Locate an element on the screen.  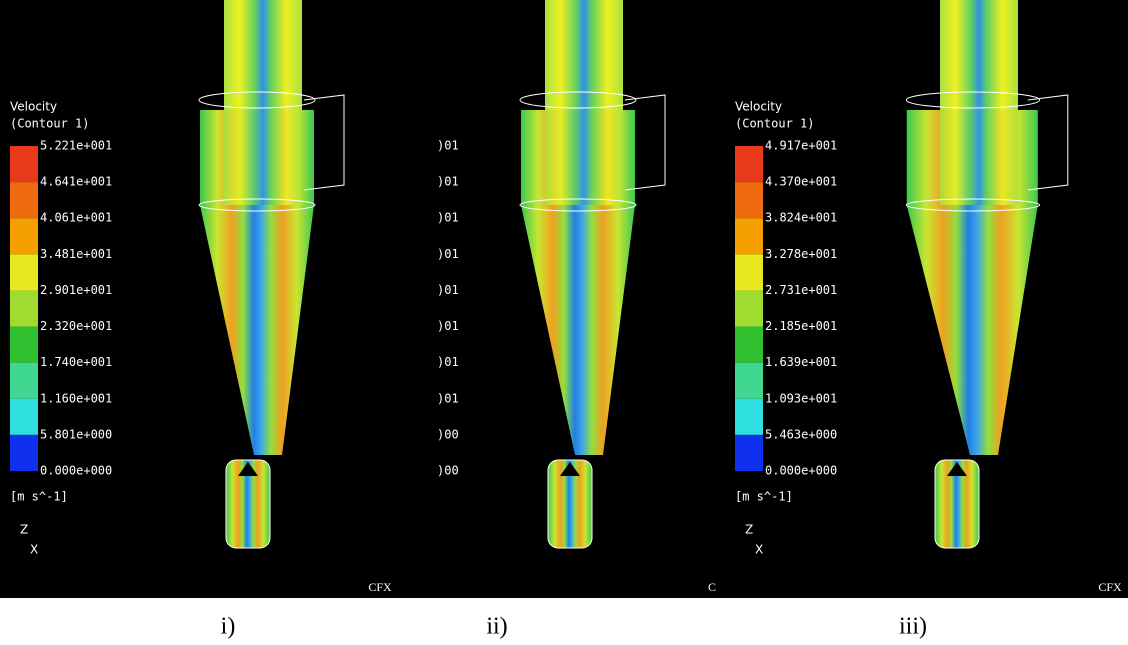
colorbar-label: 3.481e+001 is located at coordinates (76, 254).